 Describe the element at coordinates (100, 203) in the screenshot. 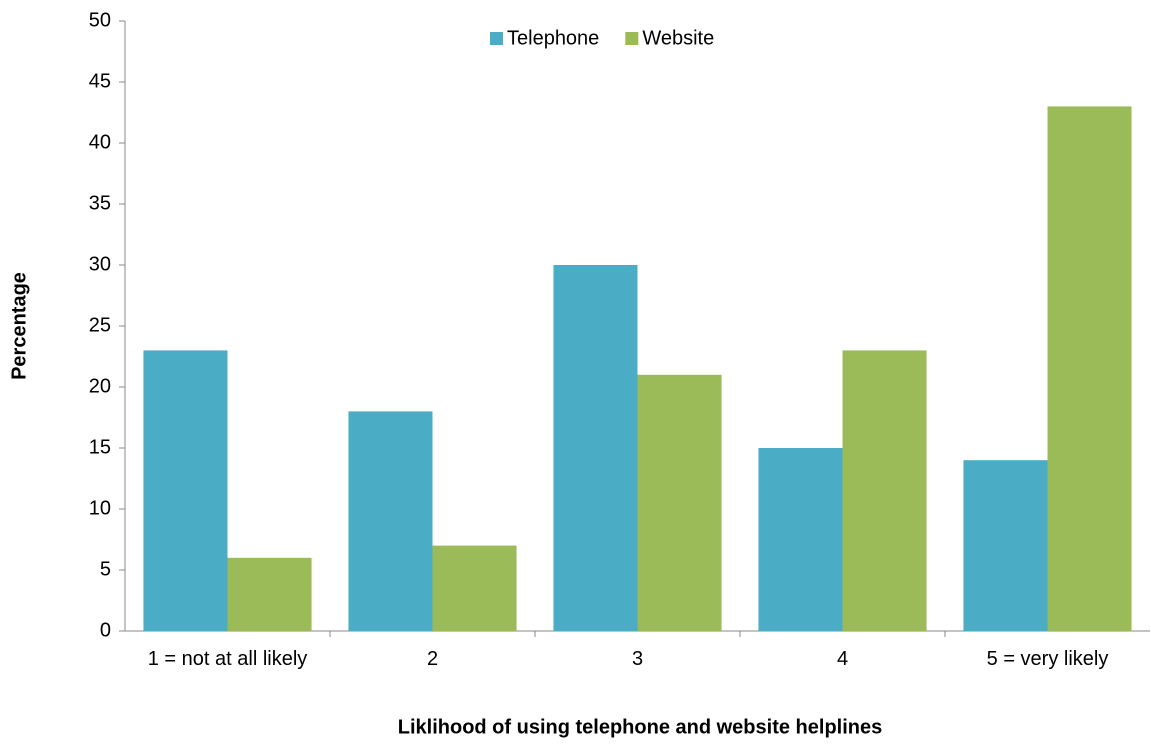

I see `y-tick-label: 35` at that location.